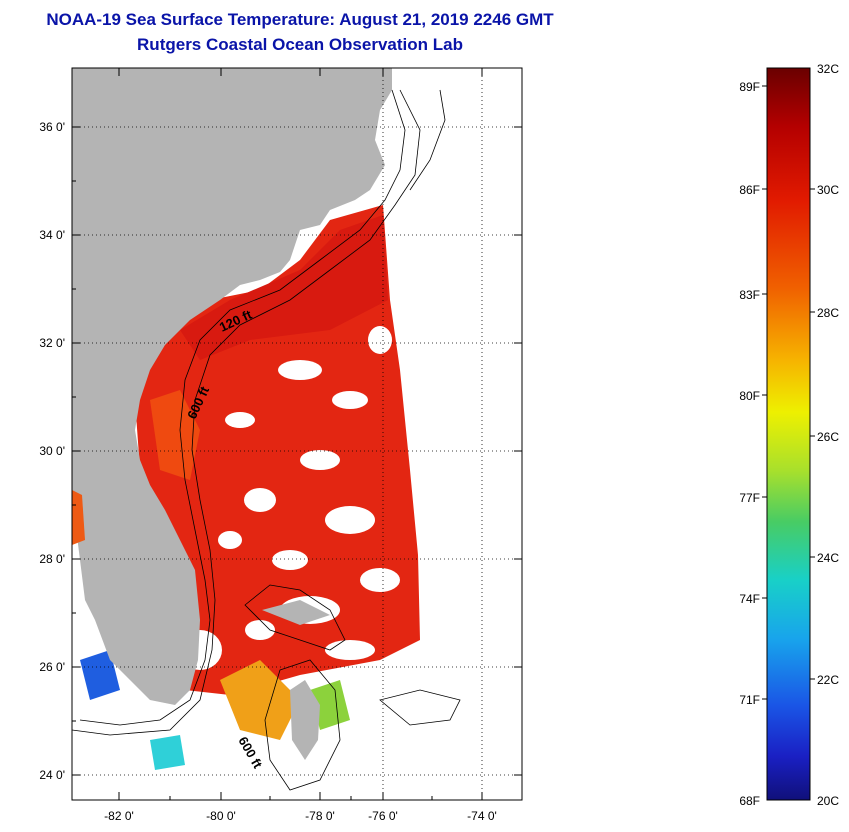  I want to click on cbar-f-77: 77F, so click(749, 498).